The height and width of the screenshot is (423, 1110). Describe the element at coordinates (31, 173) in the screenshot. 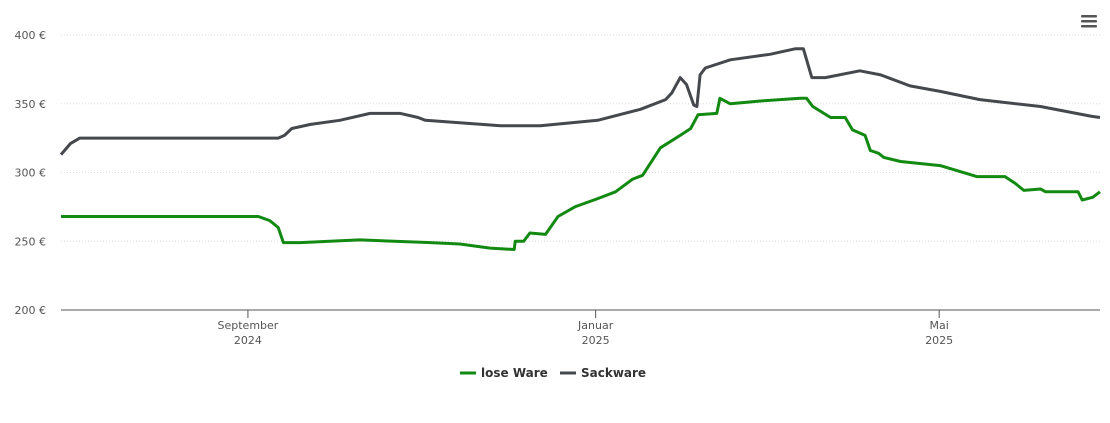

I see `y-tick-label: 300 €` at that location.